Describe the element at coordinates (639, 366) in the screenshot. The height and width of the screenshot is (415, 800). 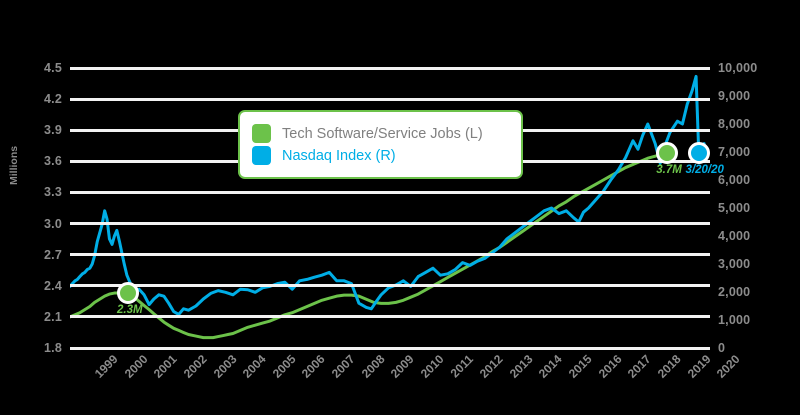
I see `x-tick: 2017` at that location.